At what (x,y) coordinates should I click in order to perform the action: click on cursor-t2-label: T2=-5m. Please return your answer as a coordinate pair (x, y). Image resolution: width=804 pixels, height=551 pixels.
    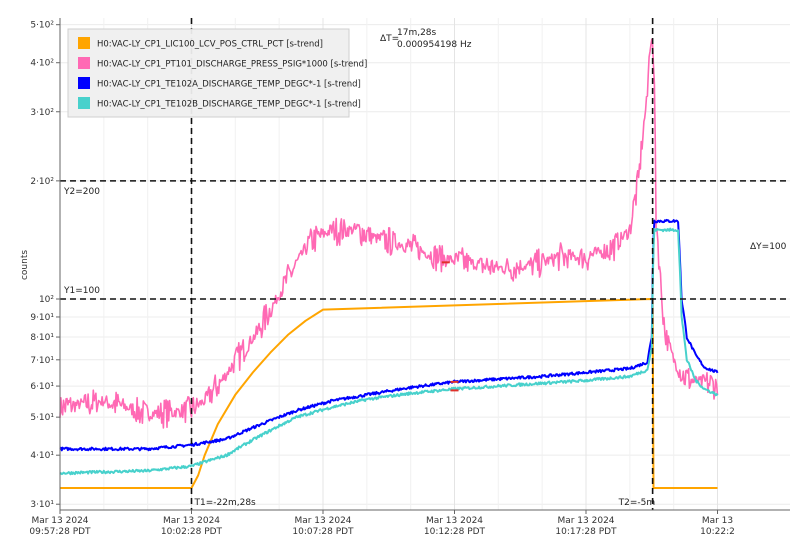
    Looking at the image, I should click on (637, 503).